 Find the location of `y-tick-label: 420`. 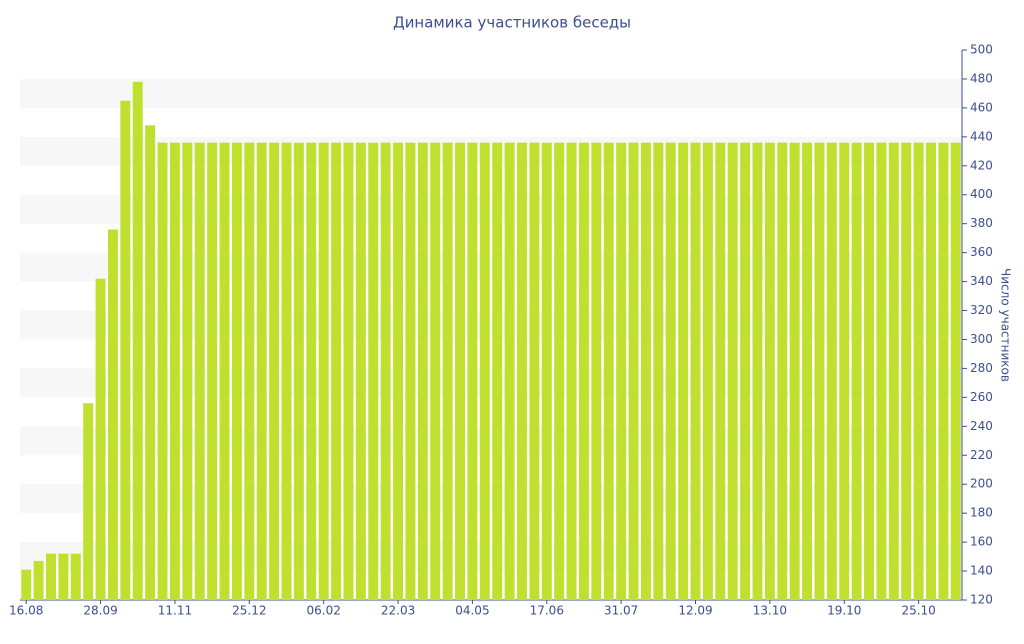

y-tick-label: 420 is located at coordinates (981, 165).